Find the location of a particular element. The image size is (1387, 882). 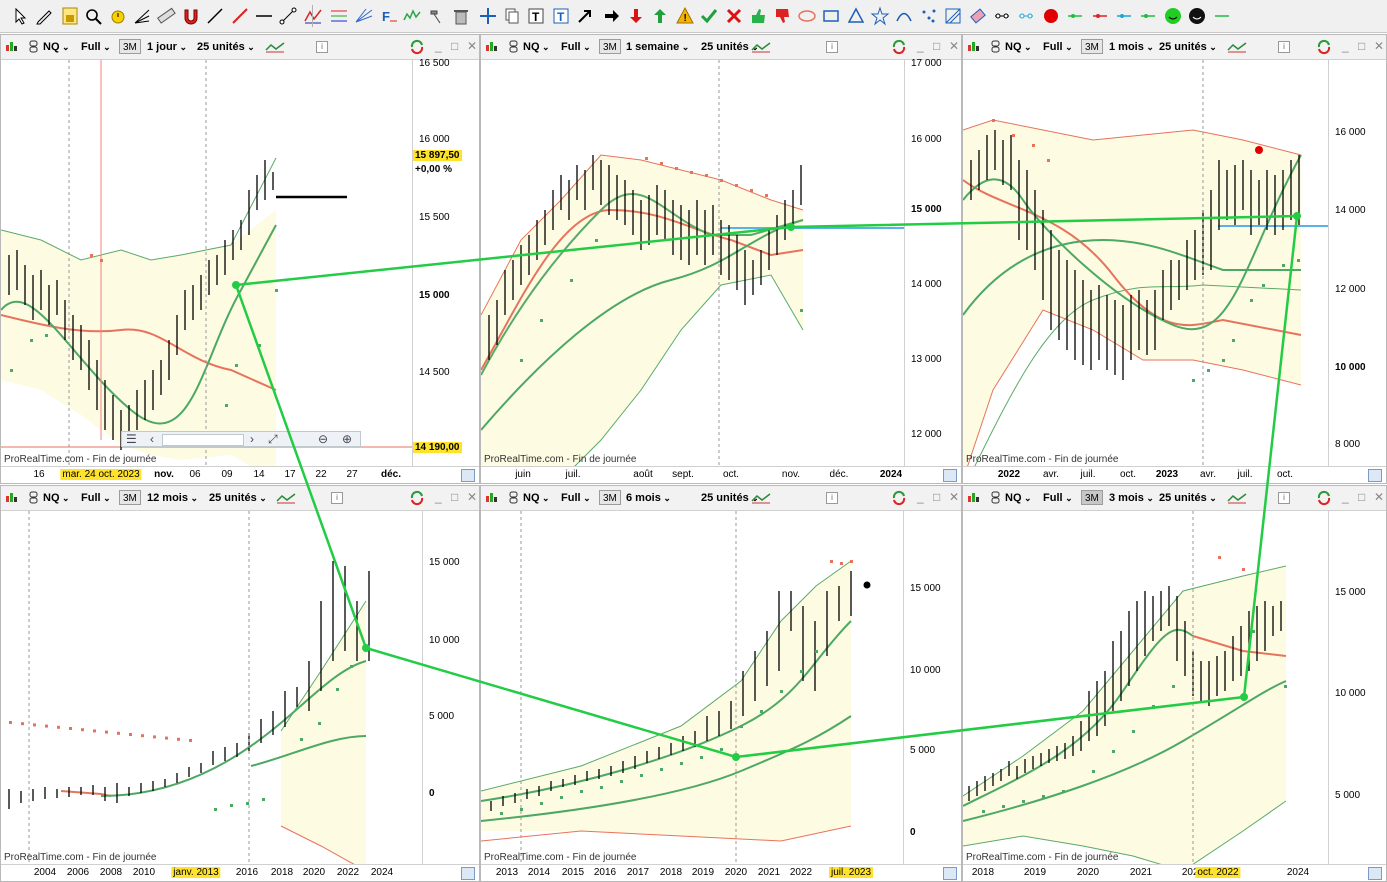

time-axis: 2018 2019 2020 2021 2022 oct. 2022 2024 is located at coordinates (1174, 872).